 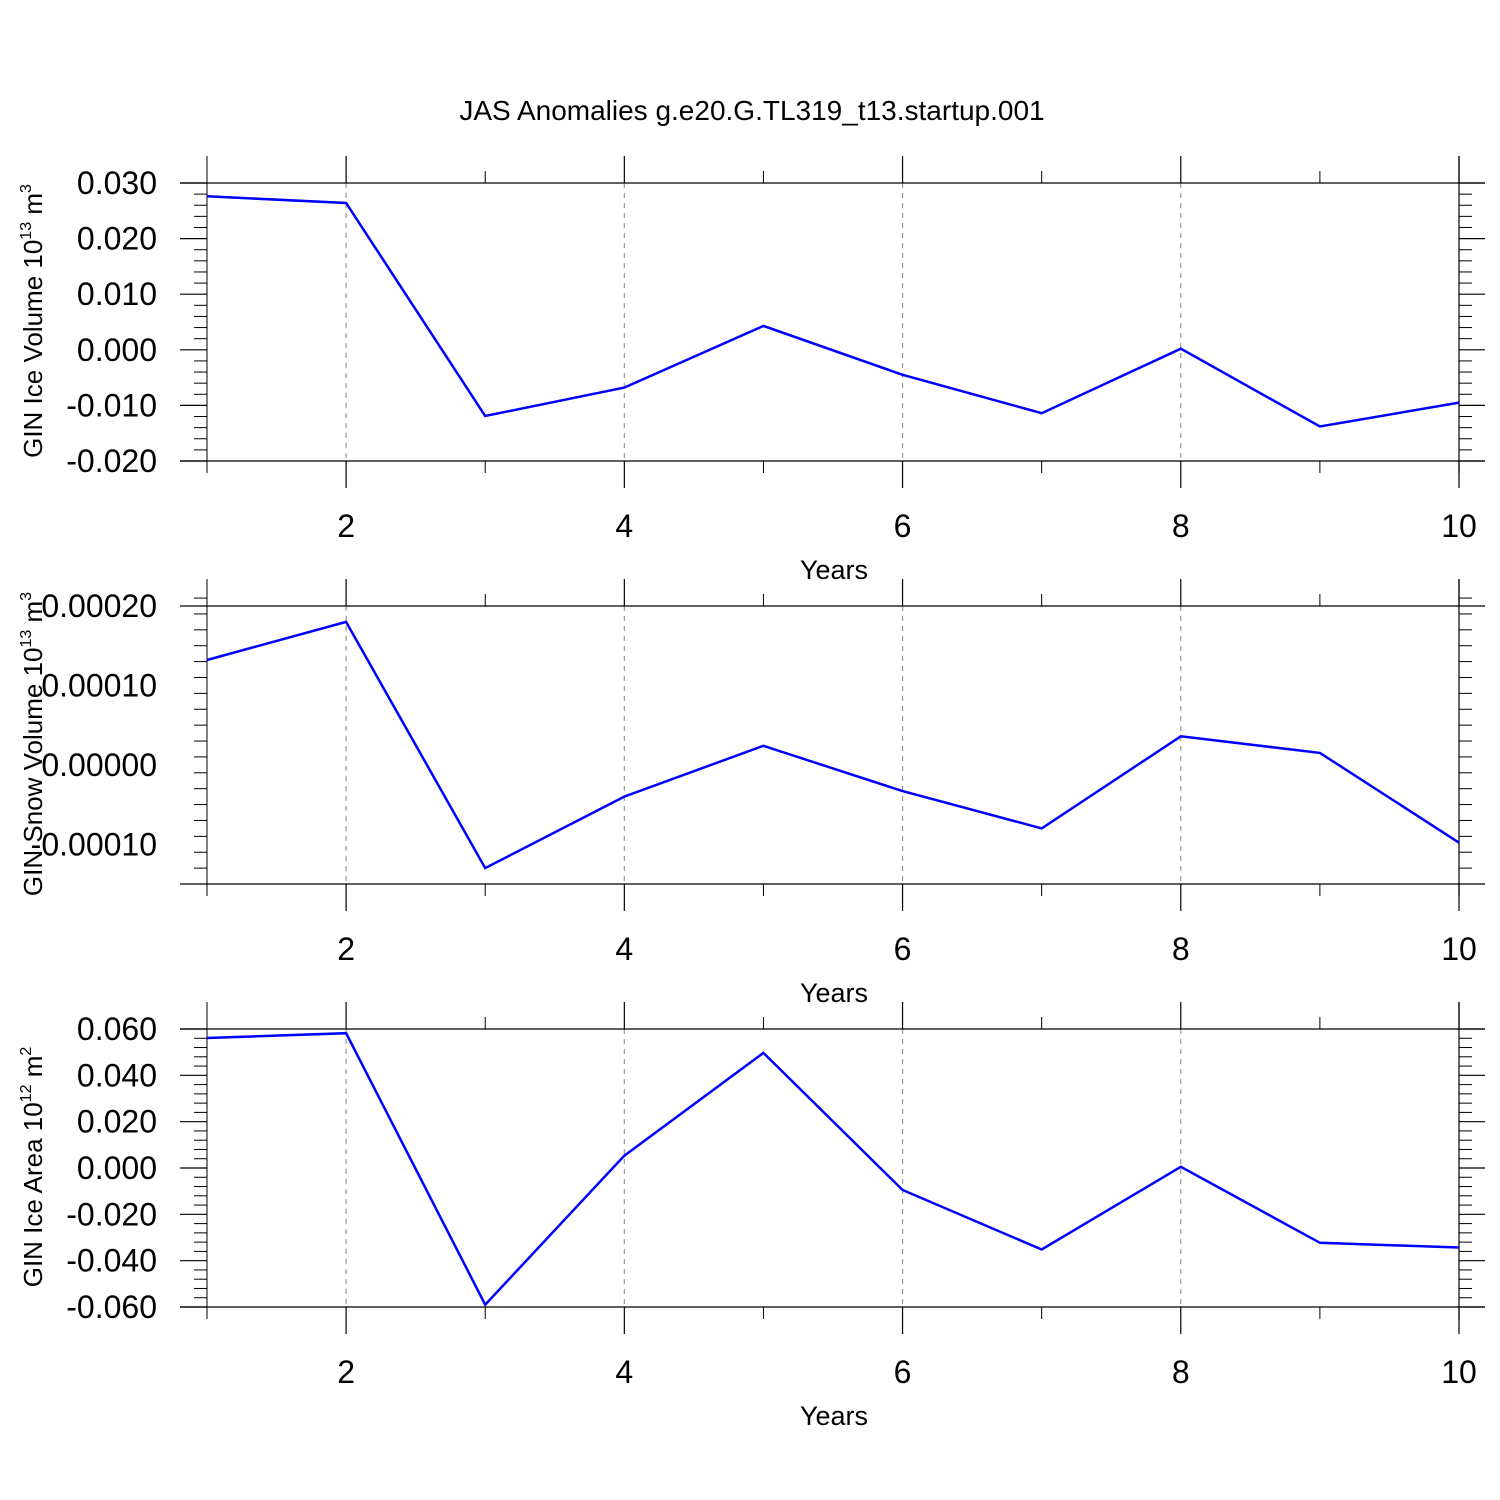 I want to click on panel-1-ytick-label: -0.020, so click(x=111, y=461).